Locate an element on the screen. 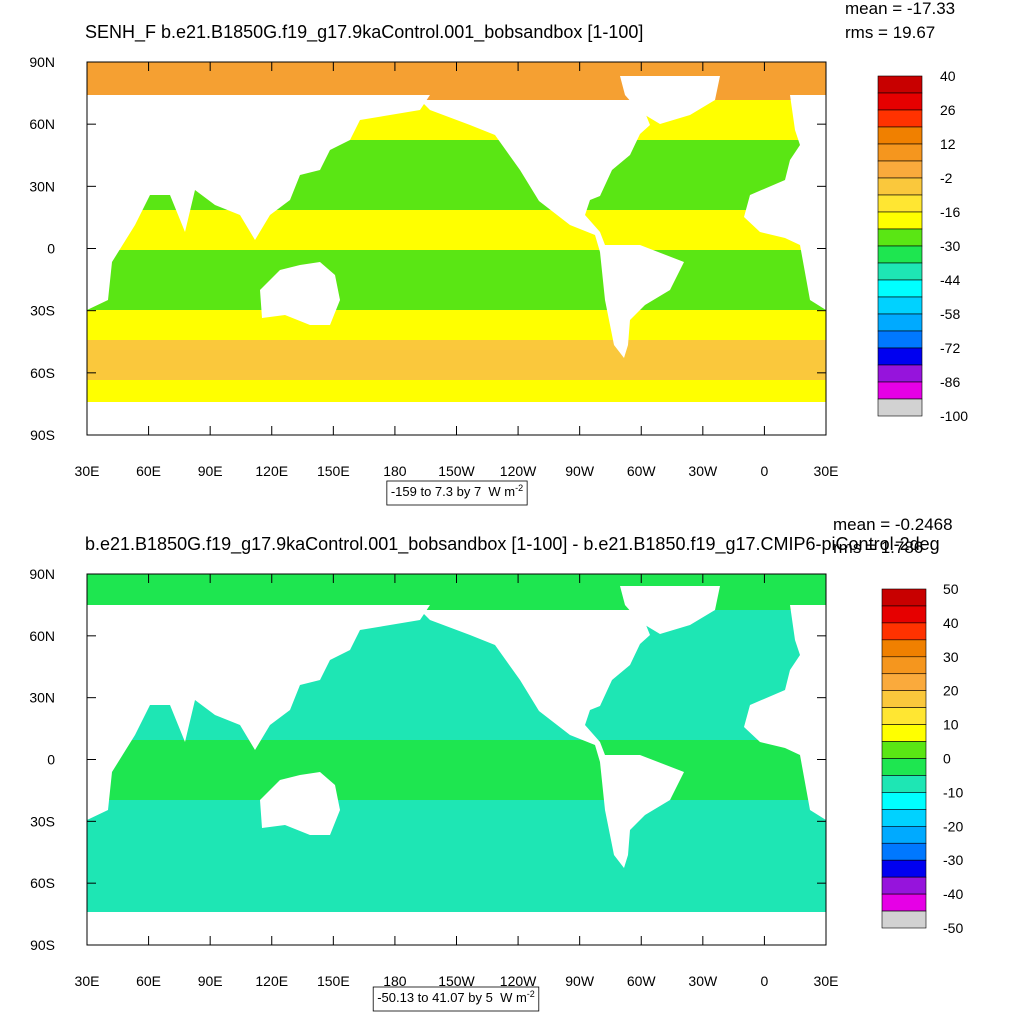  colorbar-label: -16 is located at coordinates (950, 212).